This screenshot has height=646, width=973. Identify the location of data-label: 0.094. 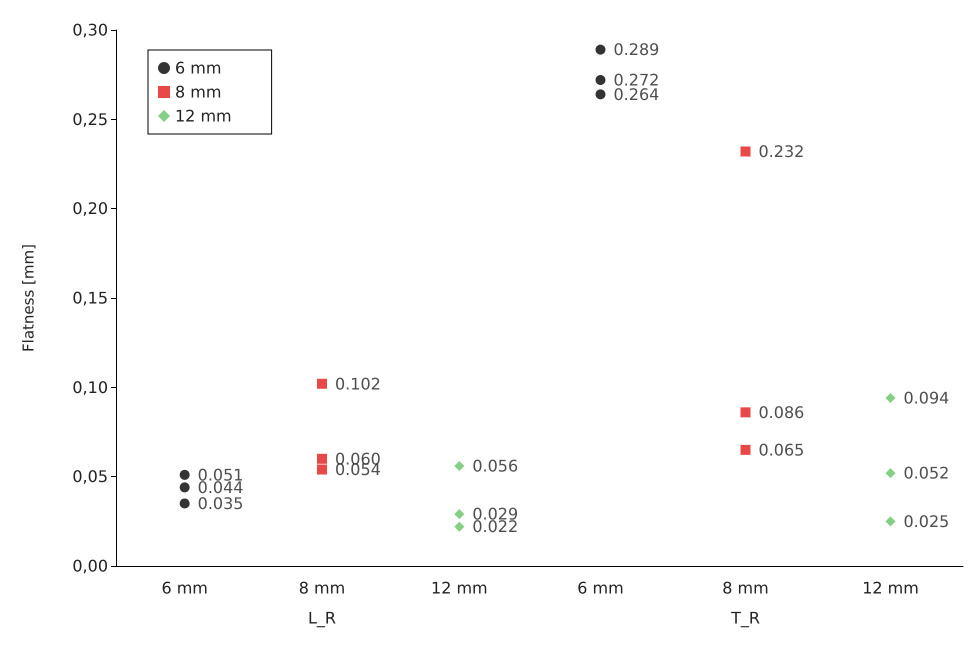
(927, 398).